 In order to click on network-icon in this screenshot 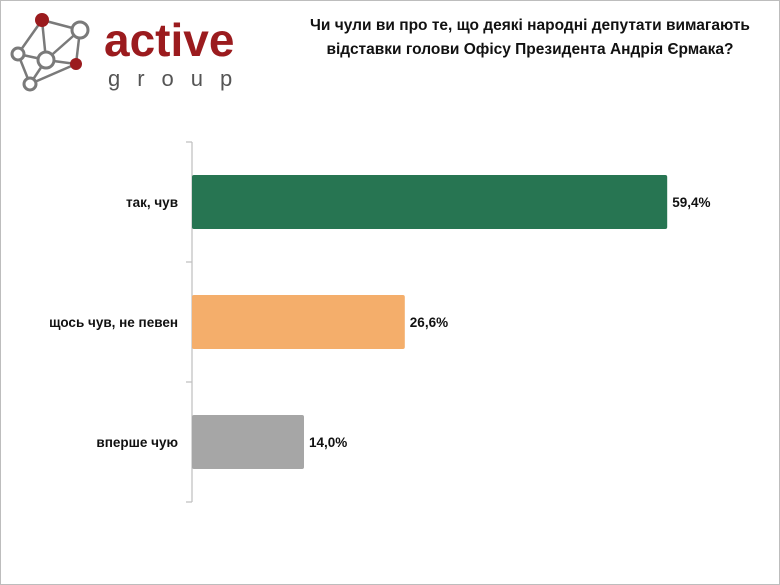, I will do `click(50, 52)`.